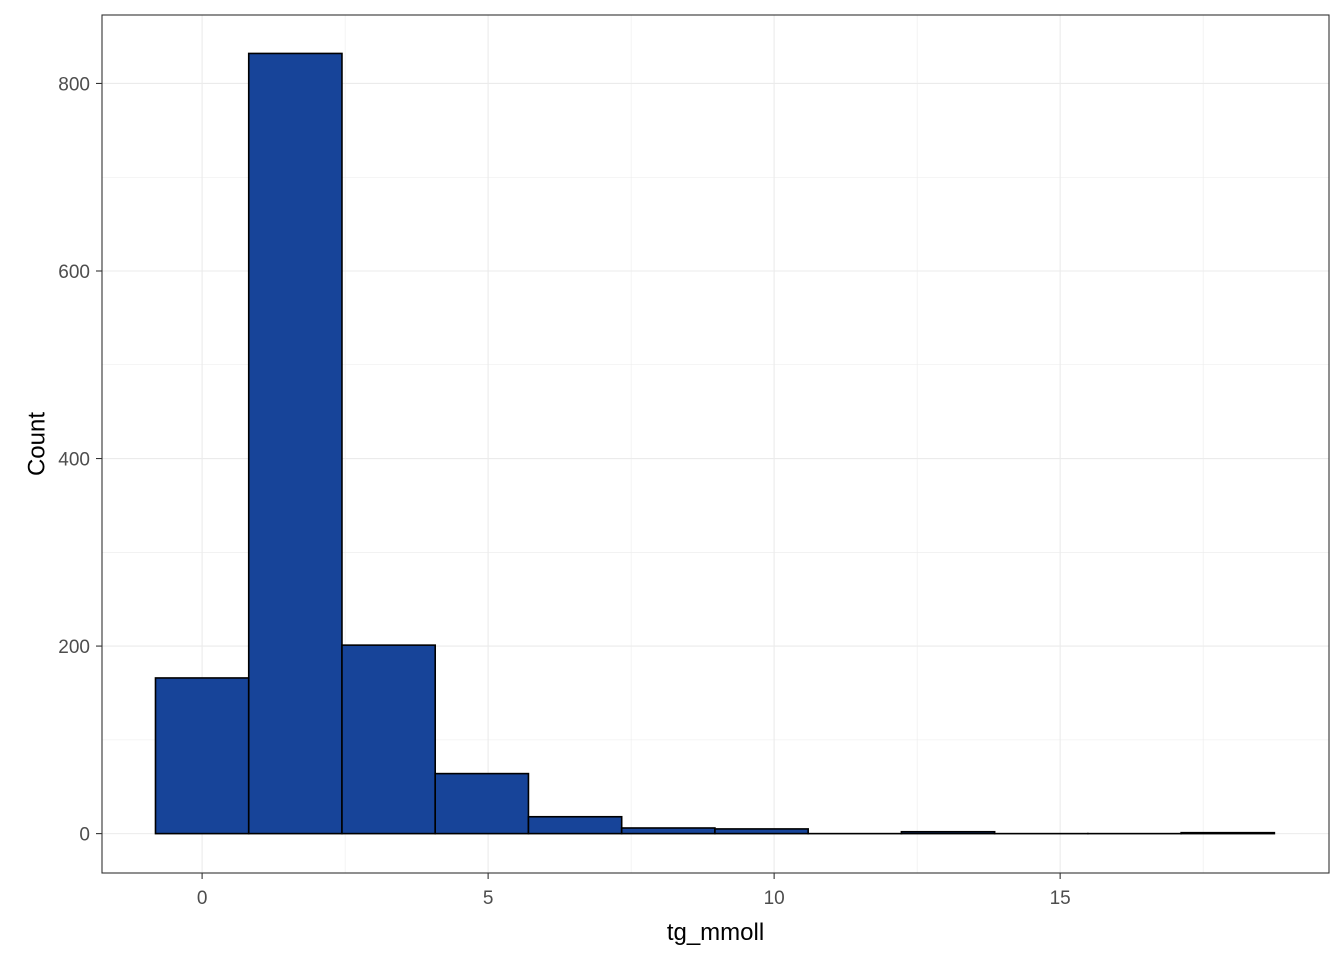  Describe the element at coordinates (74, 272) in the screenshot. I see `y-tick-label: 600` at that location.